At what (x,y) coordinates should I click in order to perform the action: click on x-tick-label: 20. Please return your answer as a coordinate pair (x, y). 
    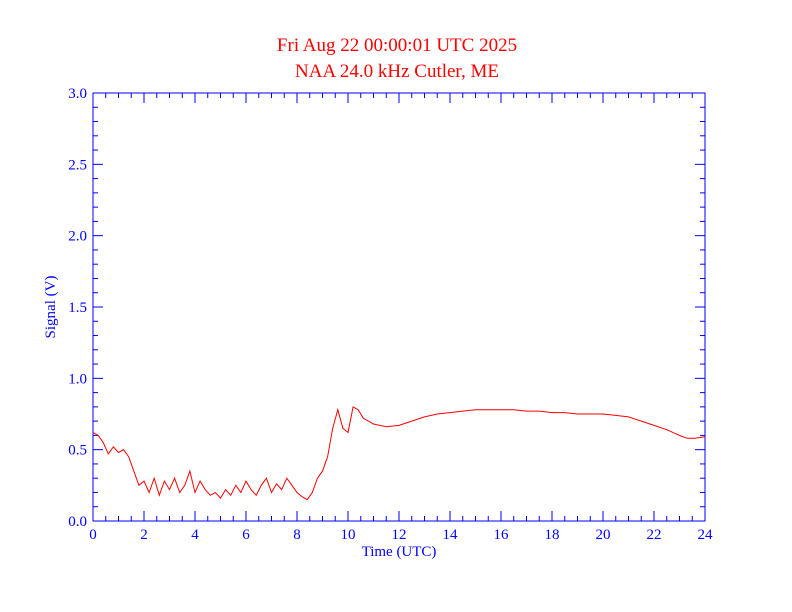
    Looking at the image, I should click on (603, 535).